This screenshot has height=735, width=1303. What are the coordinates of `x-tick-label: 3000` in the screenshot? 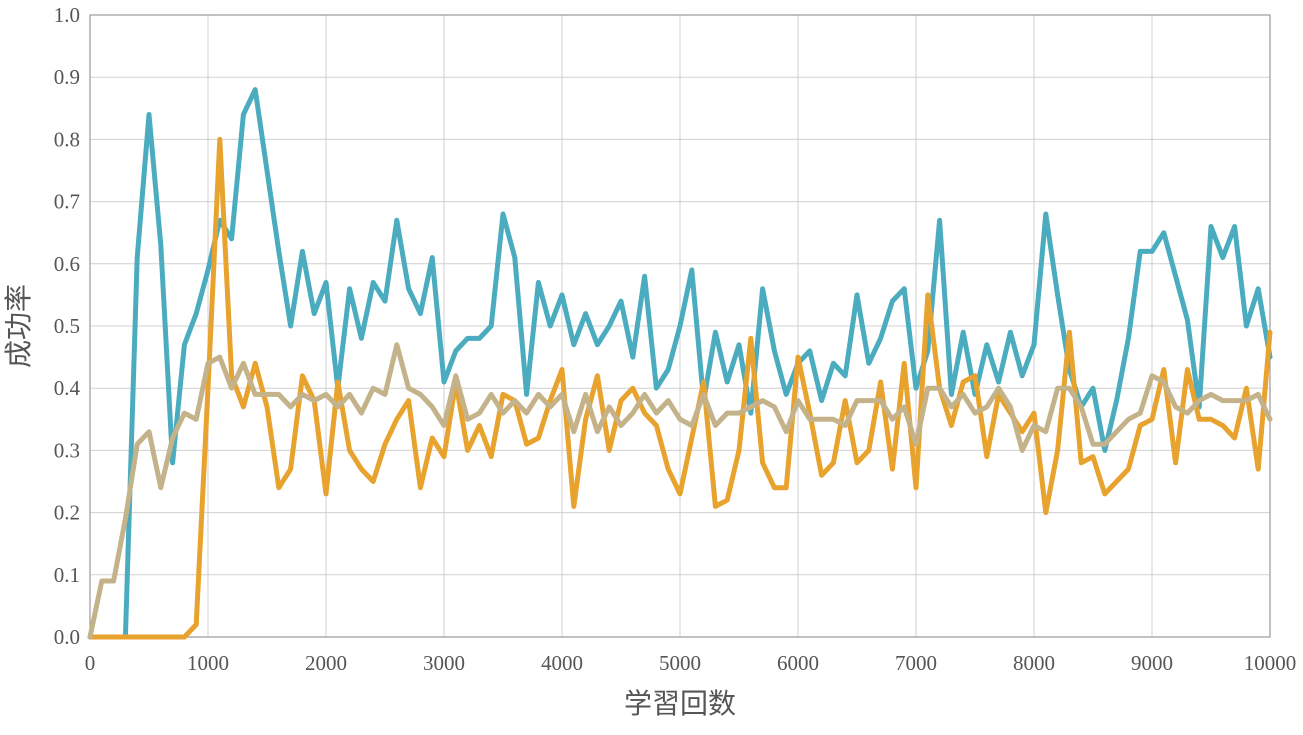 It's located at (444, 663).